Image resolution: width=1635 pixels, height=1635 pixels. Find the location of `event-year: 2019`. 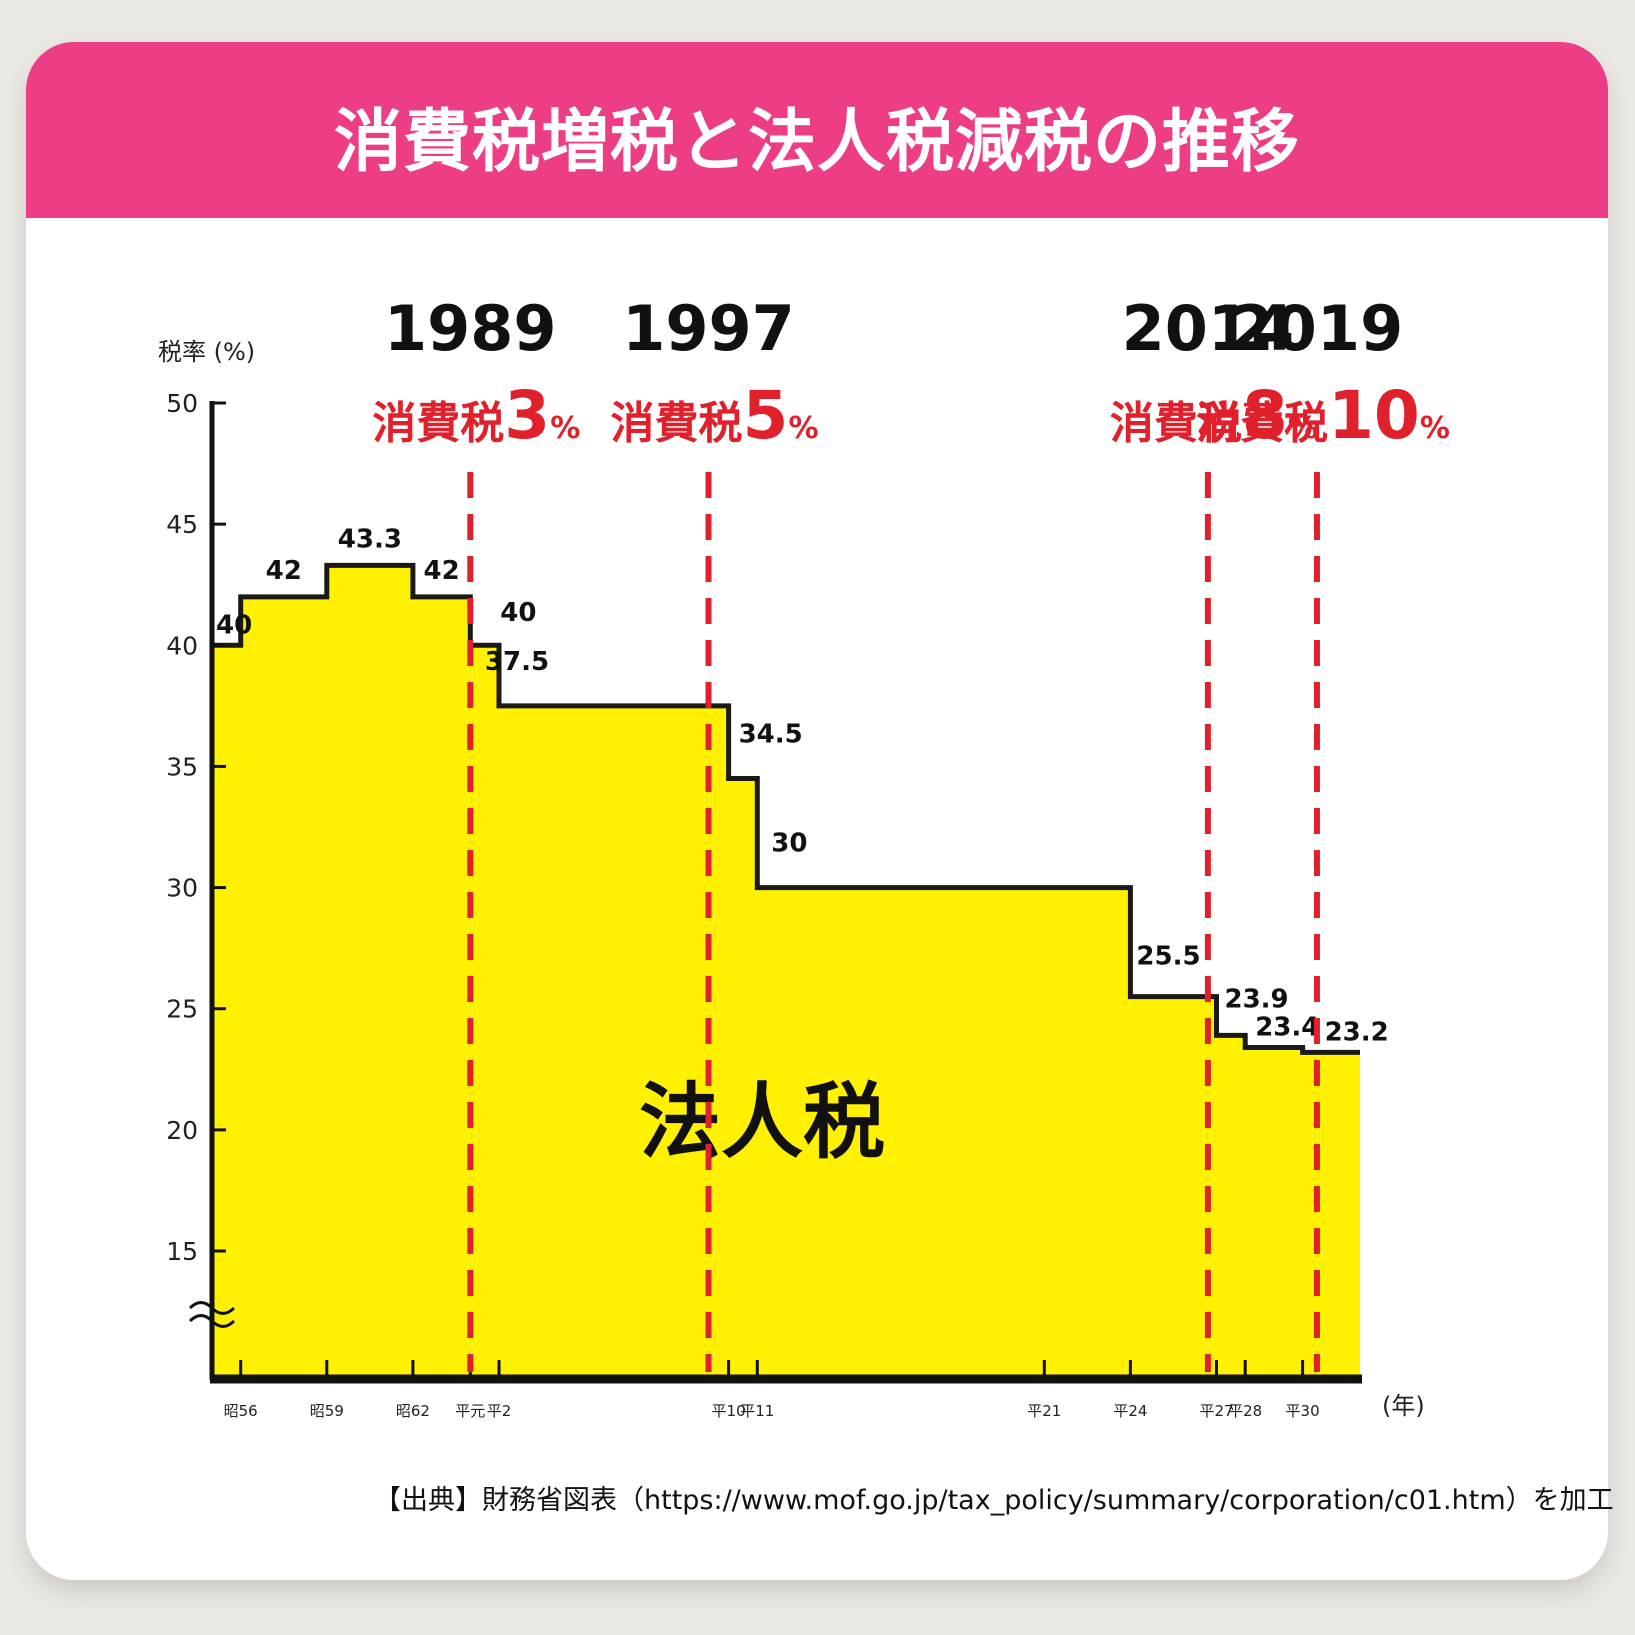

event-year: 2019 is located at coordinates (1317, 328).